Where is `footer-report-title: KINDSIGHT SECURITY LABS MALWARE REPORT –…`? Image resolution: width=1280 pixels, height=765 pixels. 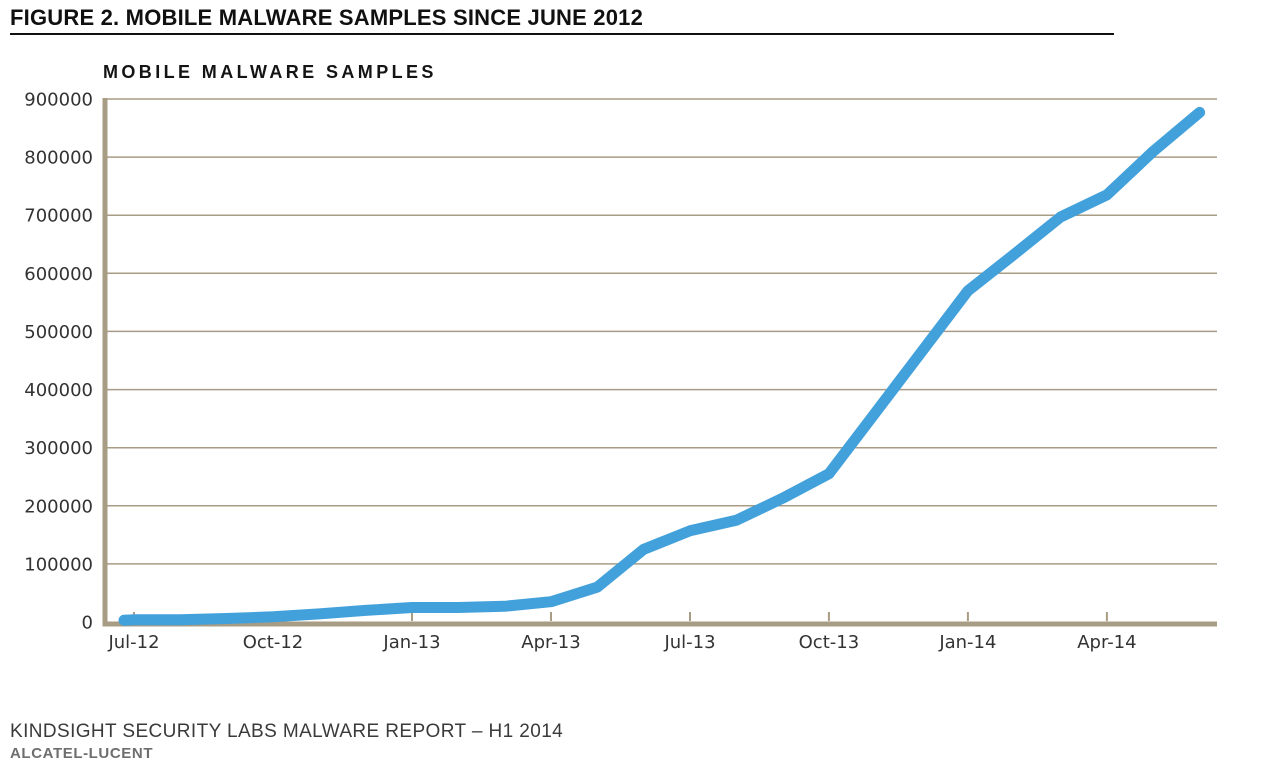
footer-report-title: KINDSIGHT SECURITY LABS MALWARE REPORT –… is located at coordinates (287, 731).